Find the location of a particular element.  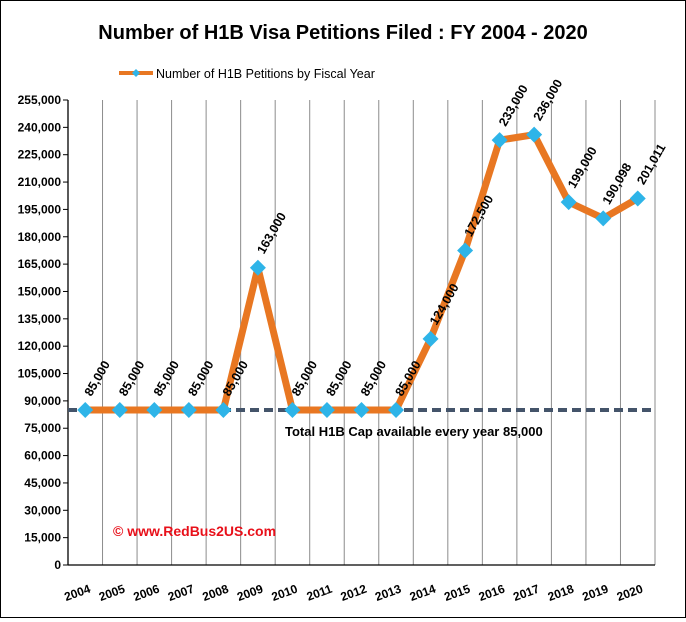

y-tick-label: 120,000 is located at coordinates (40, 346).